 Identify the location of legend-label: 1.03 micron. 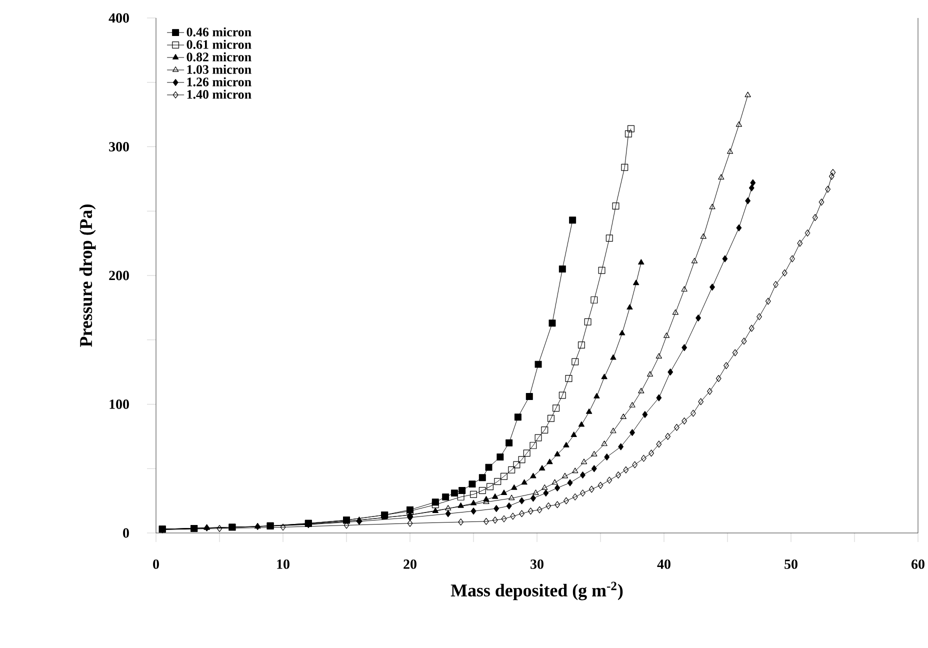
(219, 69).